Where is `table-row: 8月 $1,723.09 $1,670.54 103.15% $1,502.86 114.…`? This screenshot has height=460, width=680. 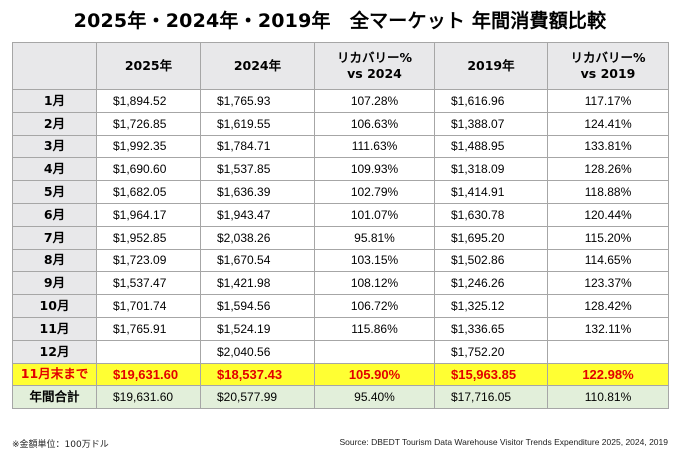 table-row: 8月 $1,723.09 $1,670.54 103.15% $1,502.86 114.… is located at coordinates (340, 260).